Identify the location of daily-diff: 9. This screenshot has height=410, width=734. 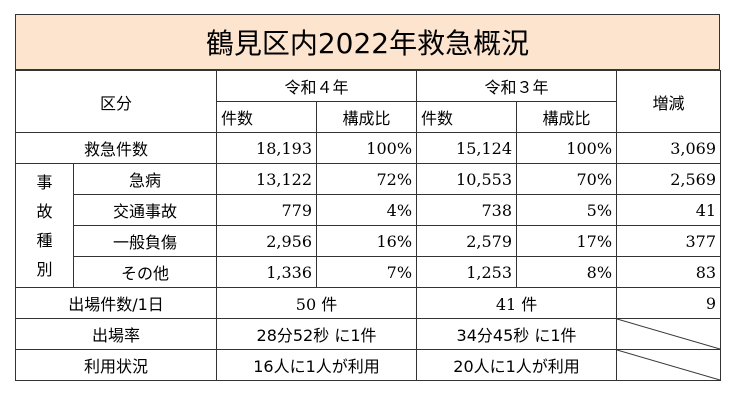
(669, 303).